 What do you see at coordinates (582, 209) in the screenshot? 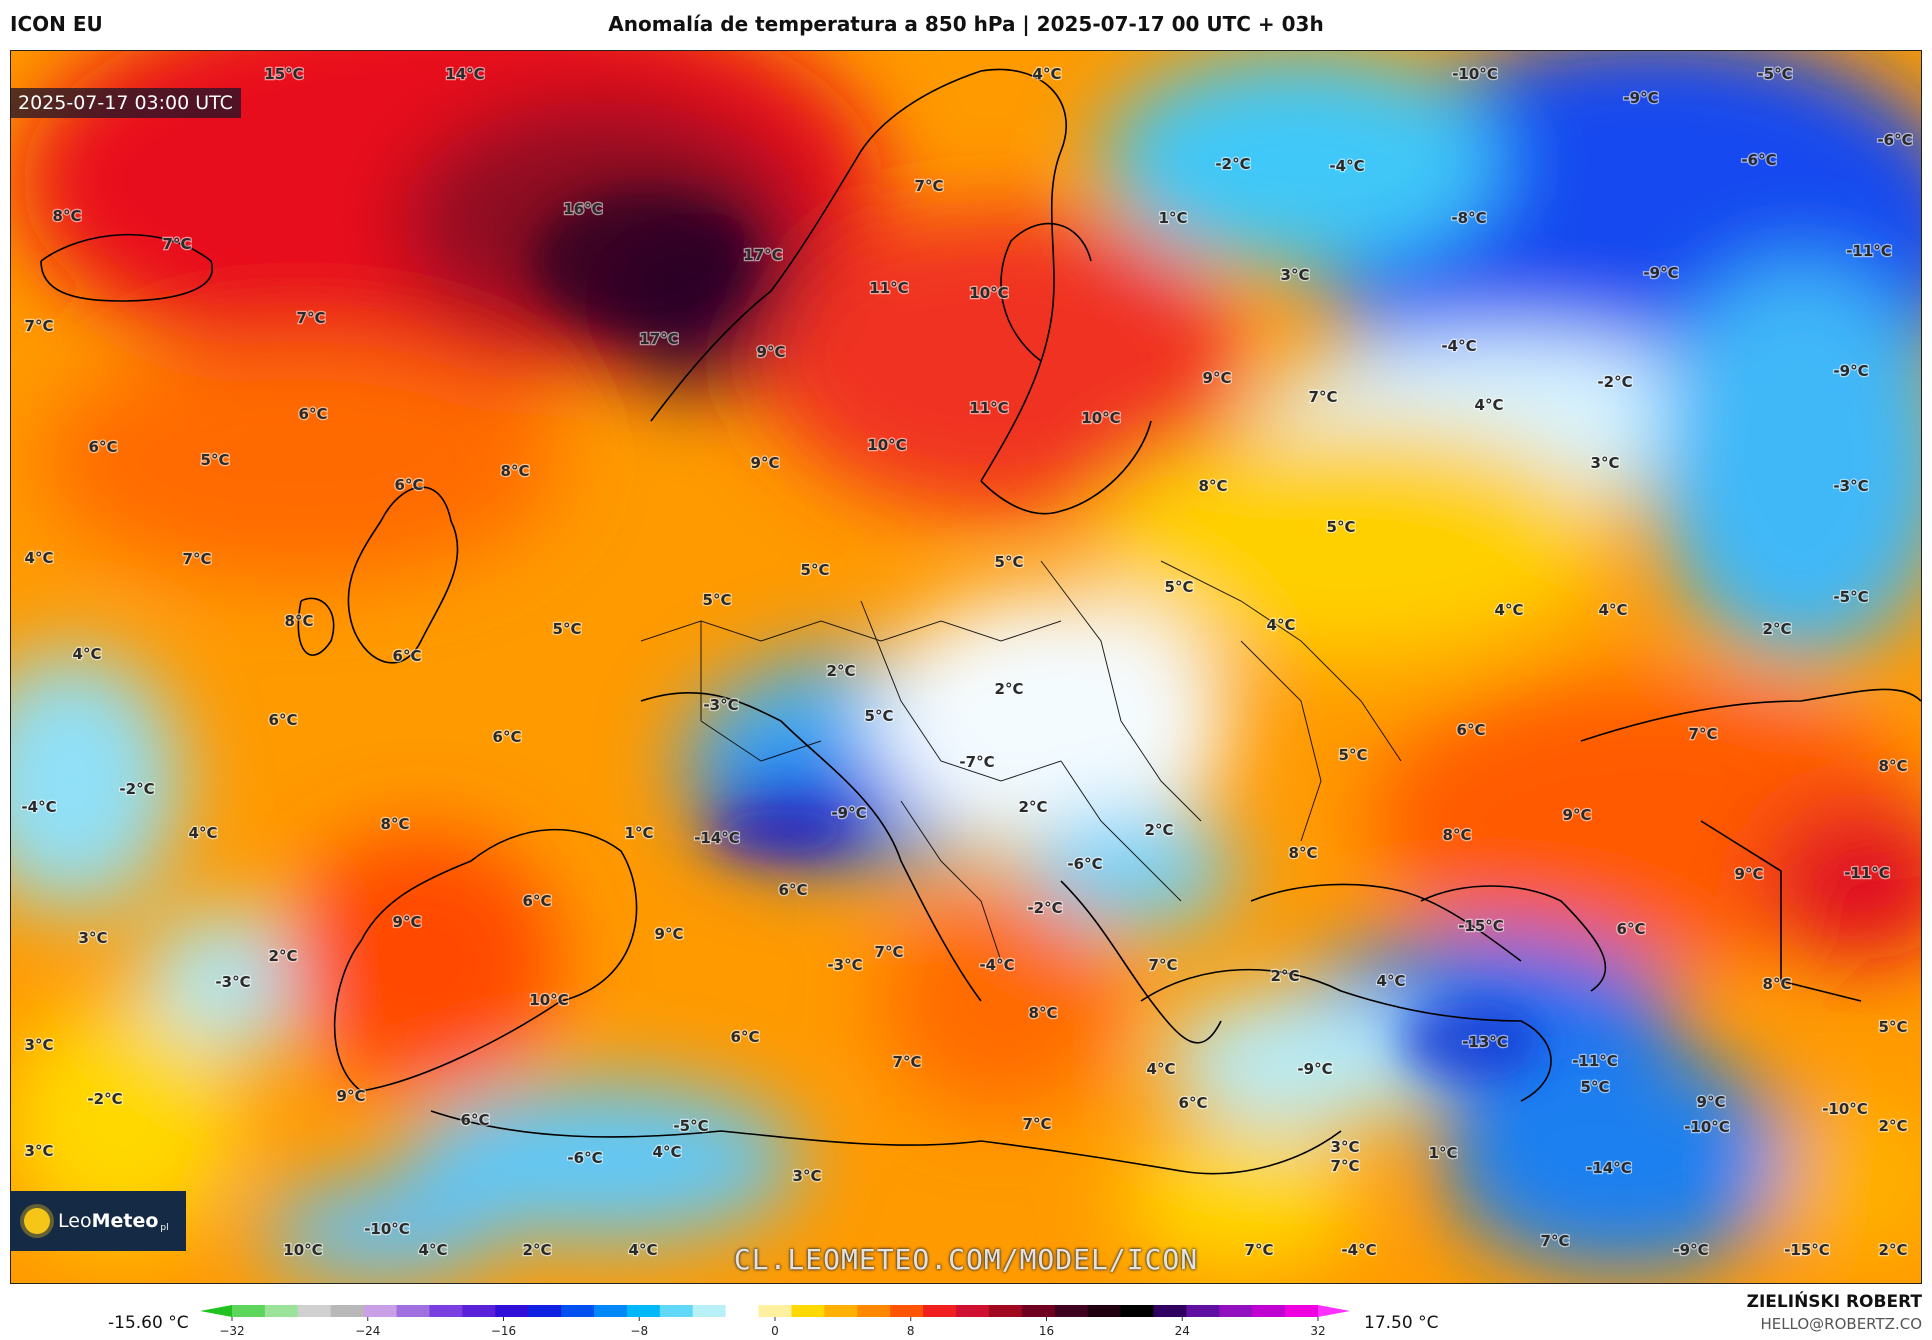
I see `temperature-label: 16°C` at bounding box center [582, 209].